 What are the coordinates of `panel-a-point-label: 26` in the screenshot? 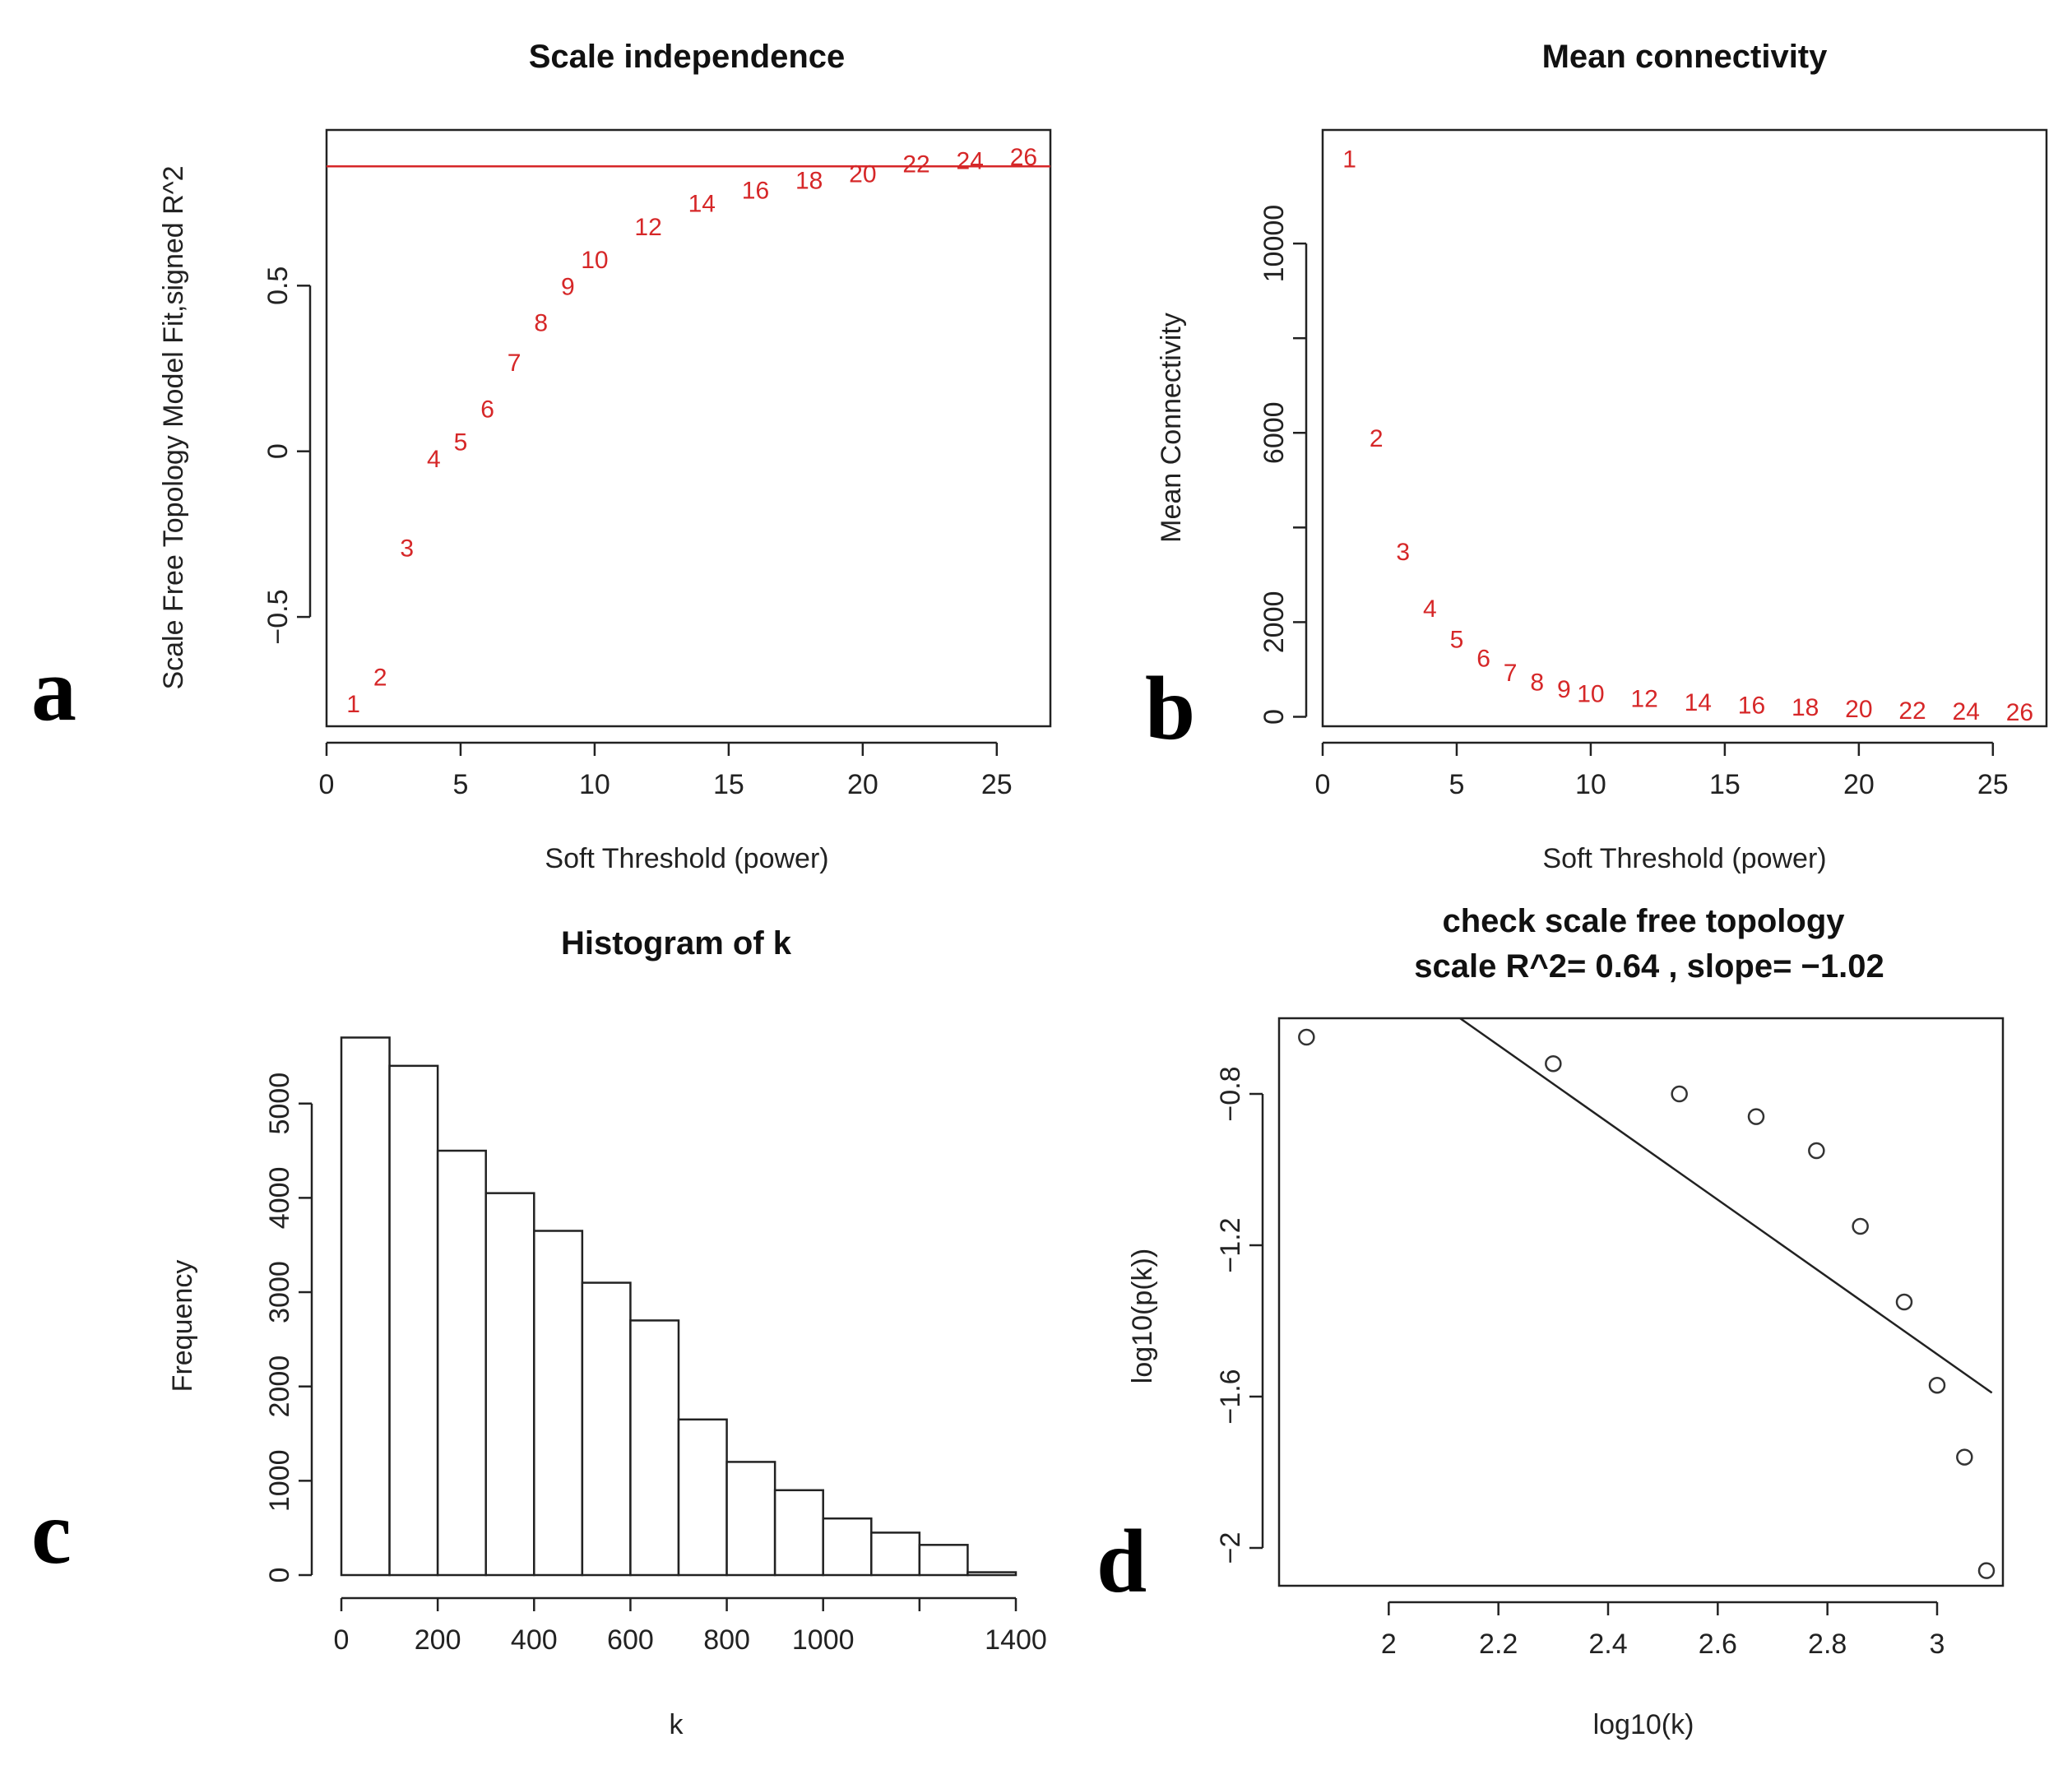 It's located at (1023, 157).